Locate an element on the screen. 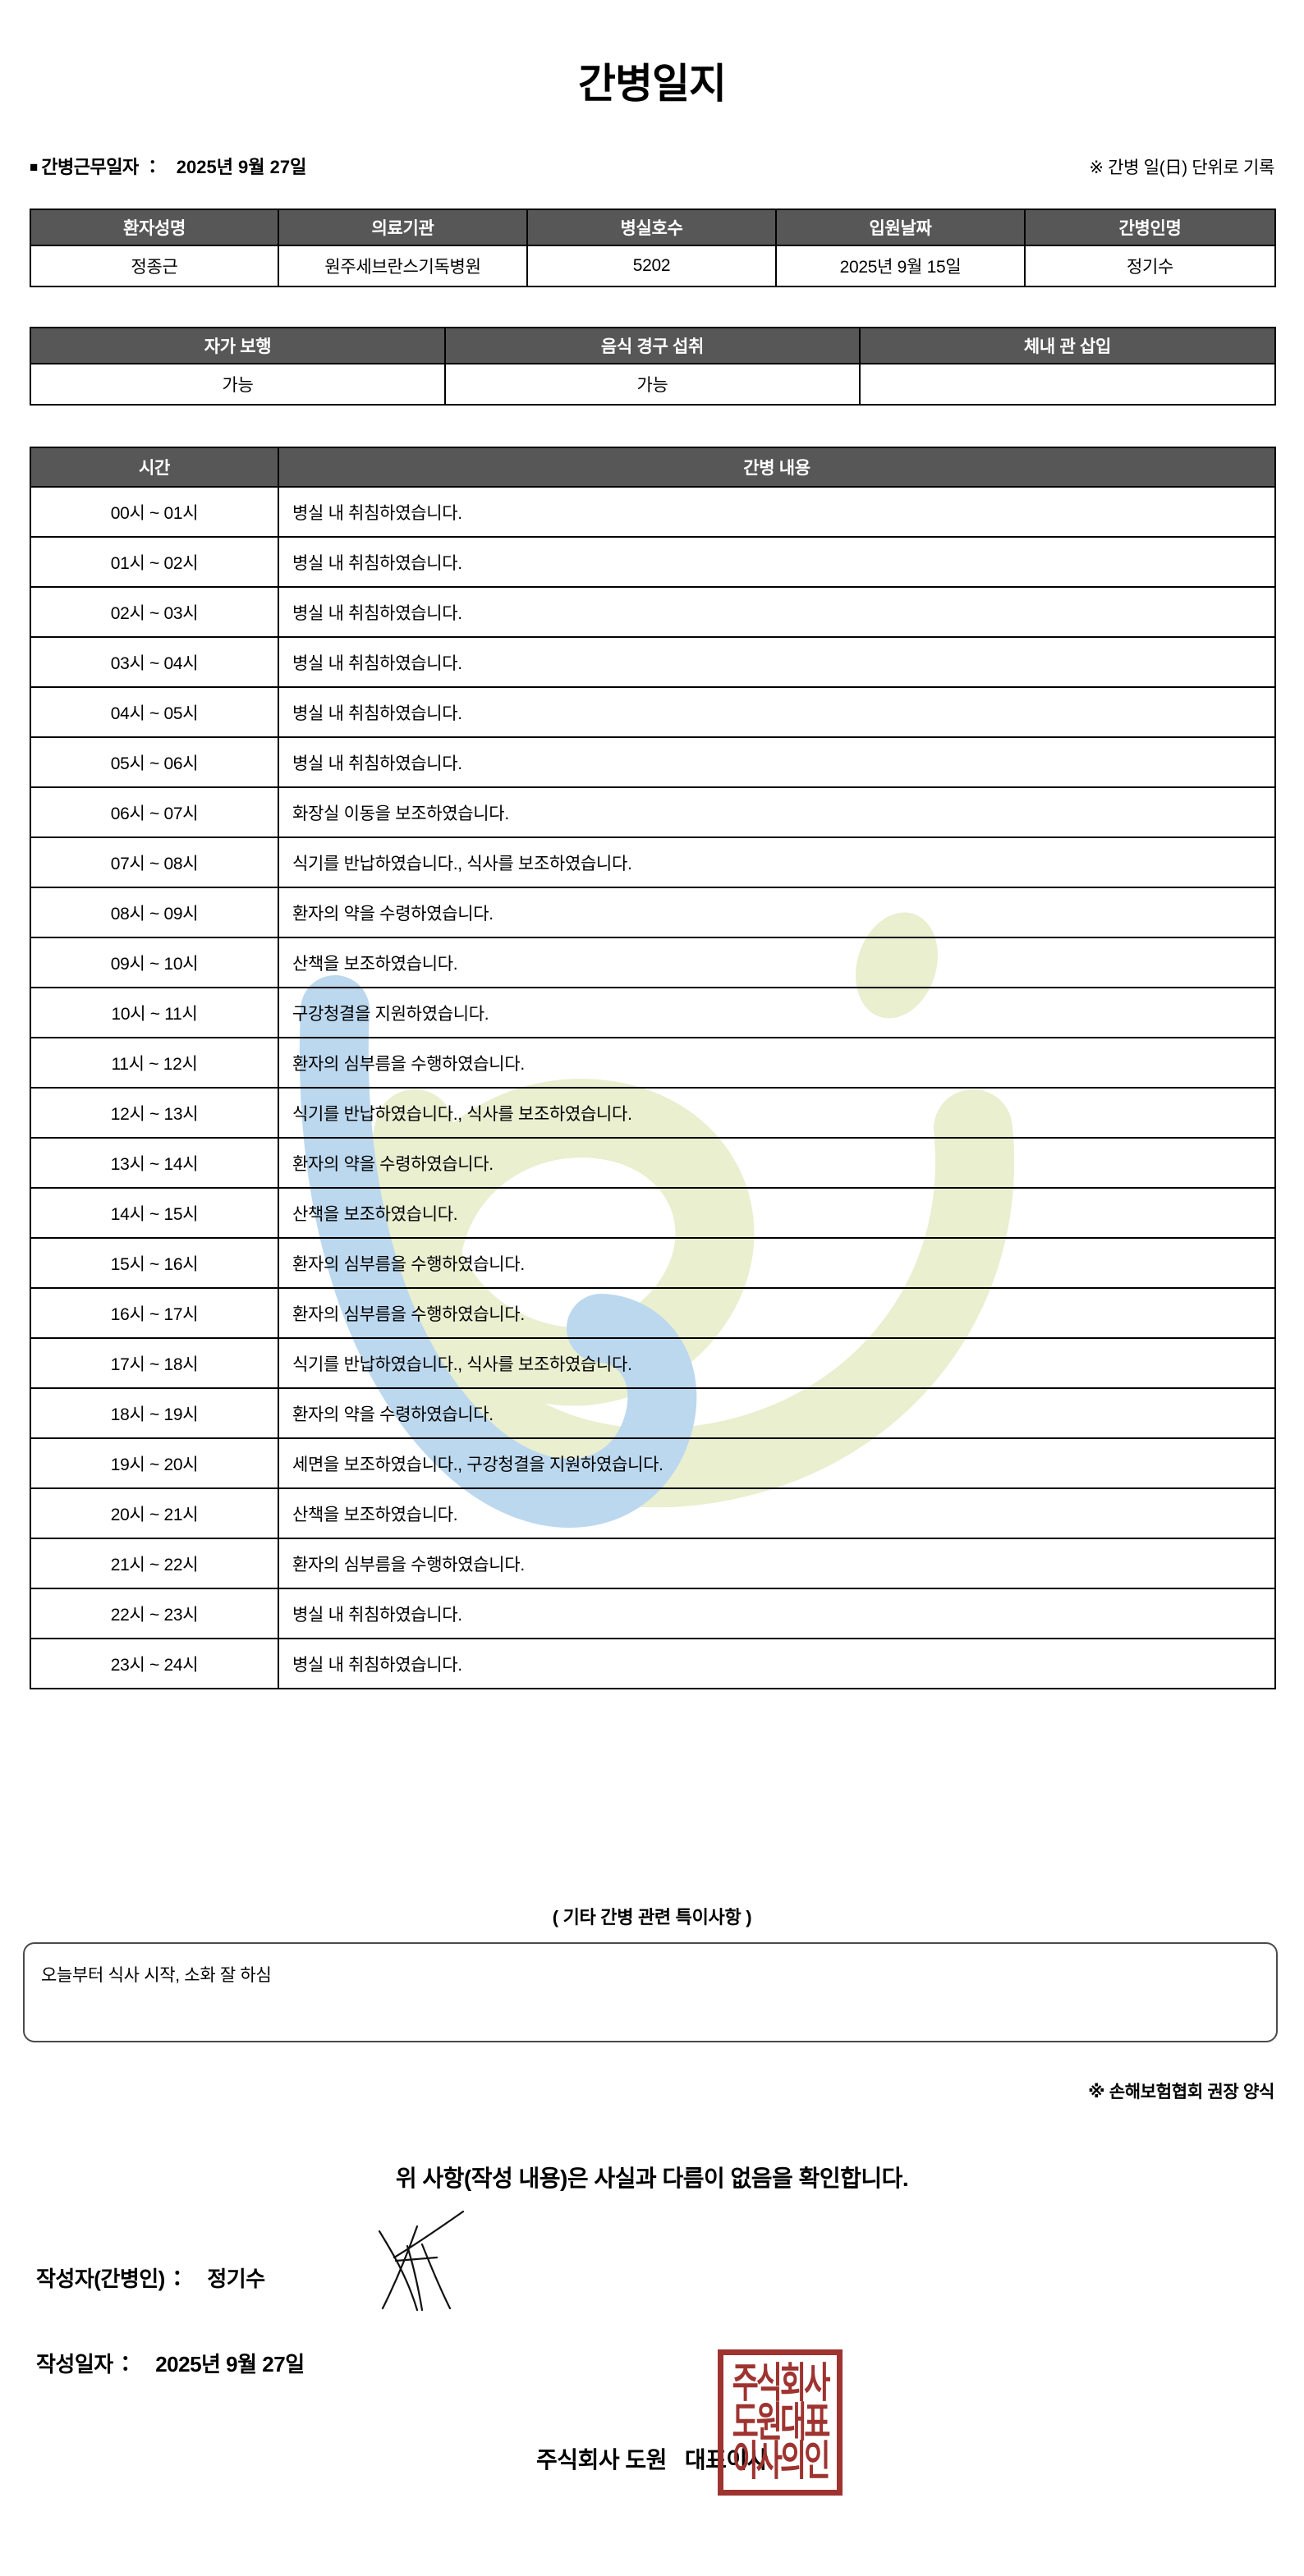 Image resolution: width=1304 pixels, height=2576 pixels. work-date-label: 간병근무일자 is located at coordinates (90, 167).